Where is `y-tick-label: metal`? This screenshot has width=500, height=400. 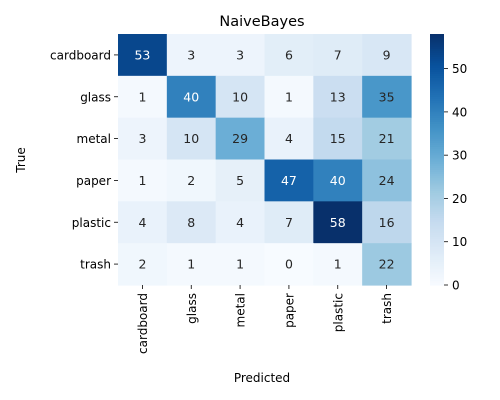
y-tick-label: metal is located at coordinates (94, 139).